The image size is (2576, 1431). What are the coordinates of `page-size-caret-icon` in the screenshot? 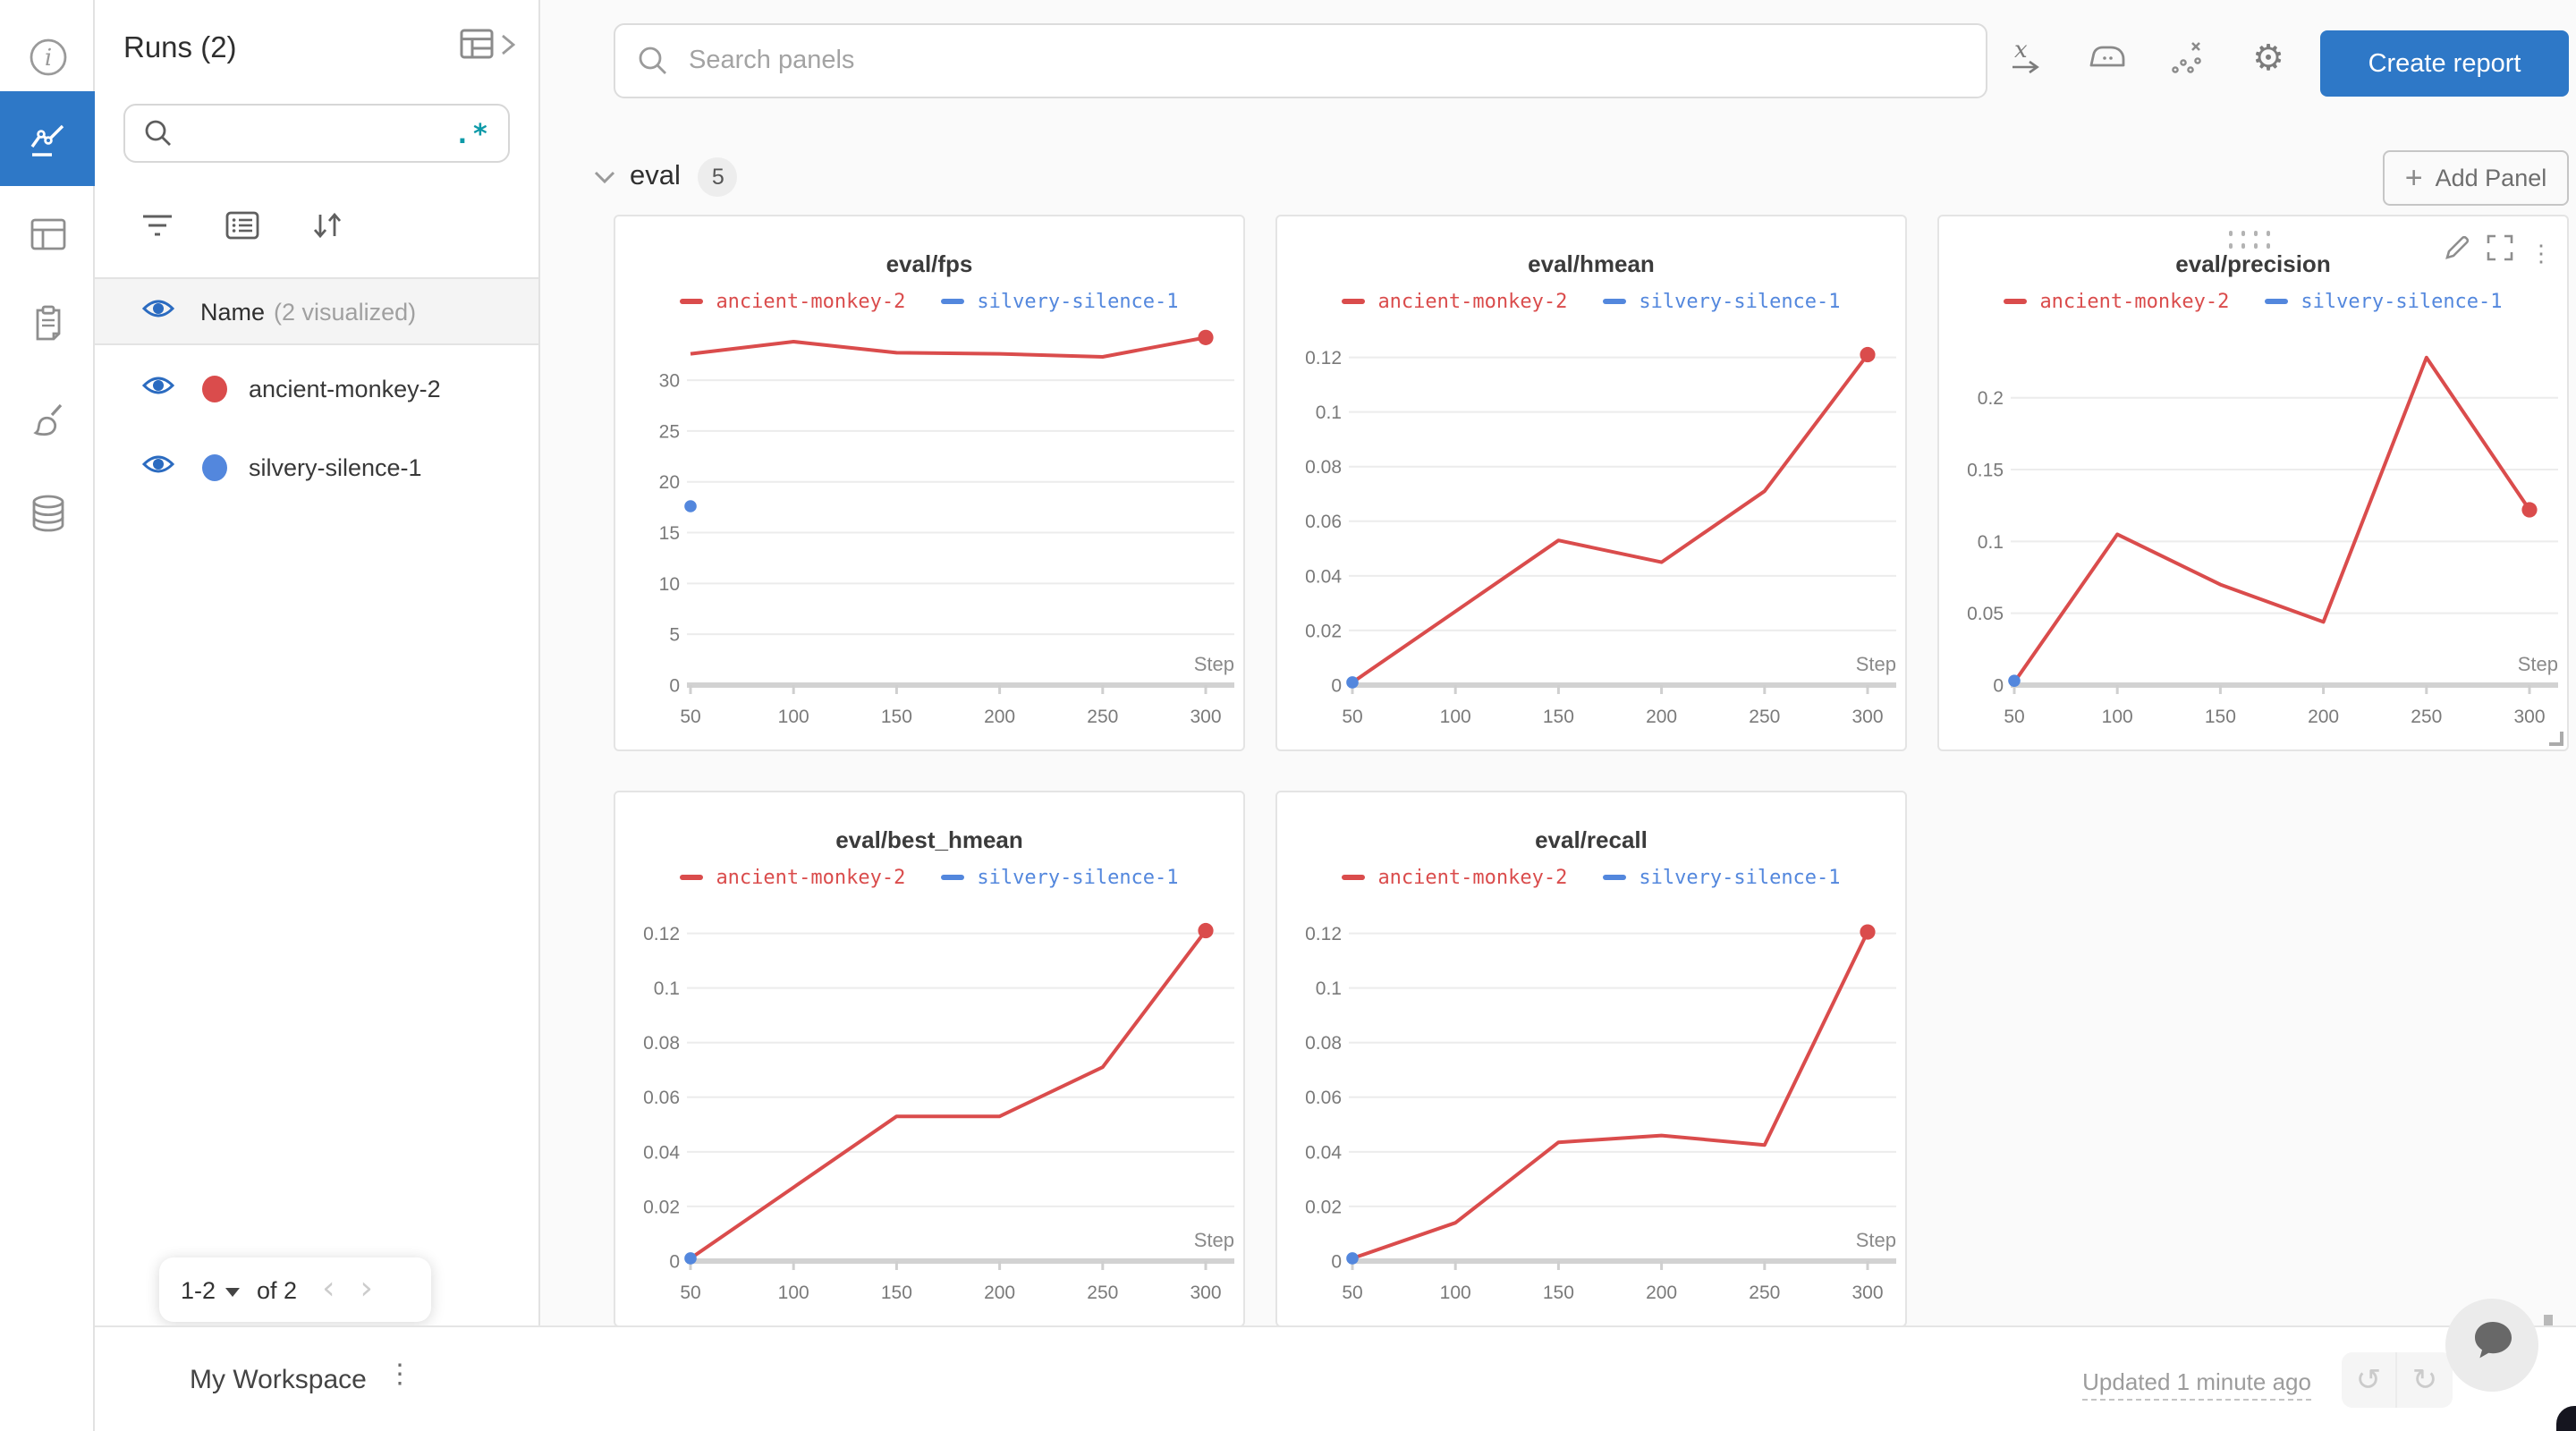 It's located at (232, 1292).